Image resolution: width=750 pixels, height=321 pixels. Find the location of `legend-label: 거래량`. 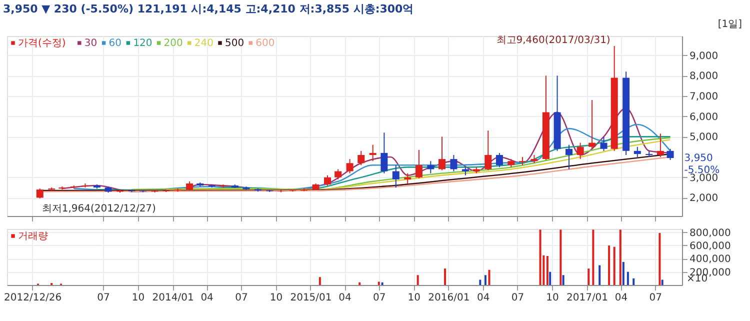

legend-label: 거래량 is located at coordinates (33, 236).